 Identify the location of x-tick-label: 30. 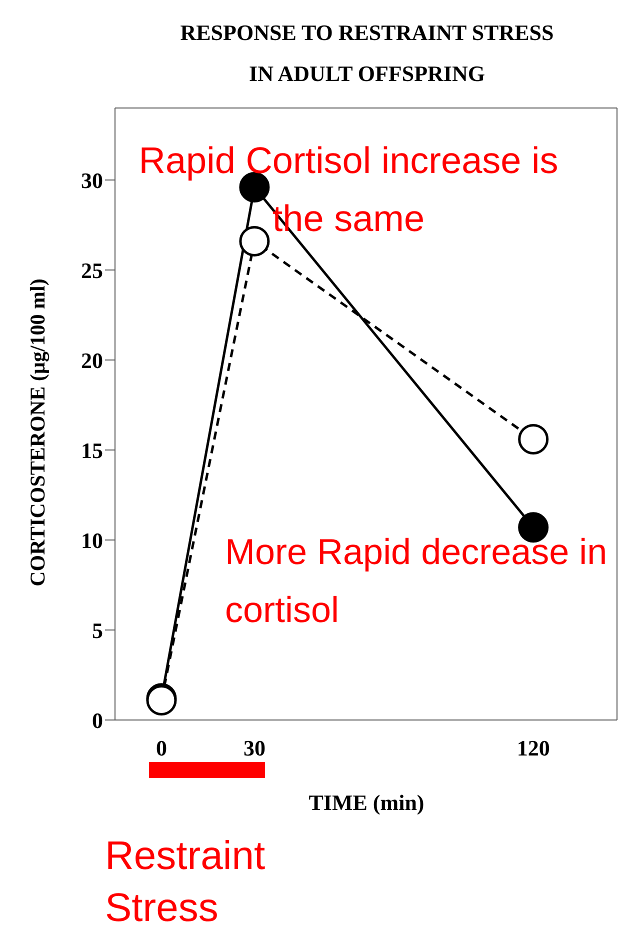
(254, 748).